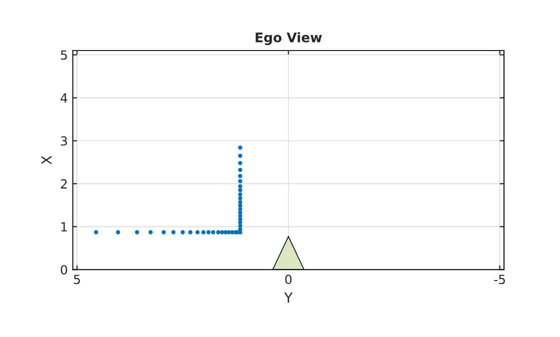 The height and width of the screenshot is (337, 560). I want to click on y-tick-label: 0, so click(64, 270).